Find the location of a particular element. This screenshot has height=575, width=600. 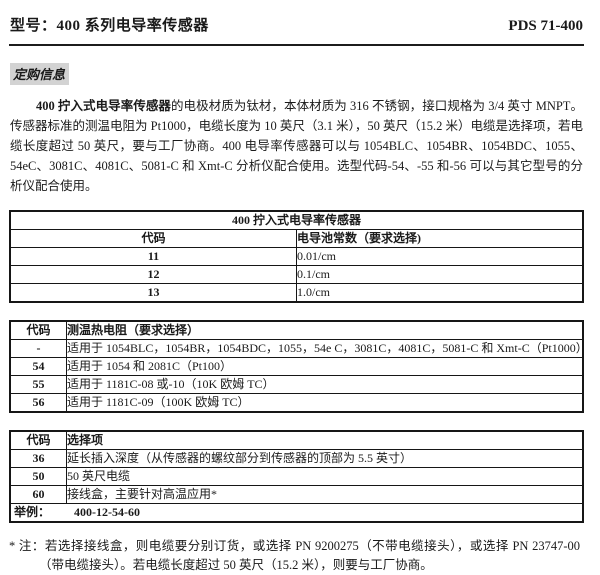

code-cell: 55 is located at coordinates (38, 384).